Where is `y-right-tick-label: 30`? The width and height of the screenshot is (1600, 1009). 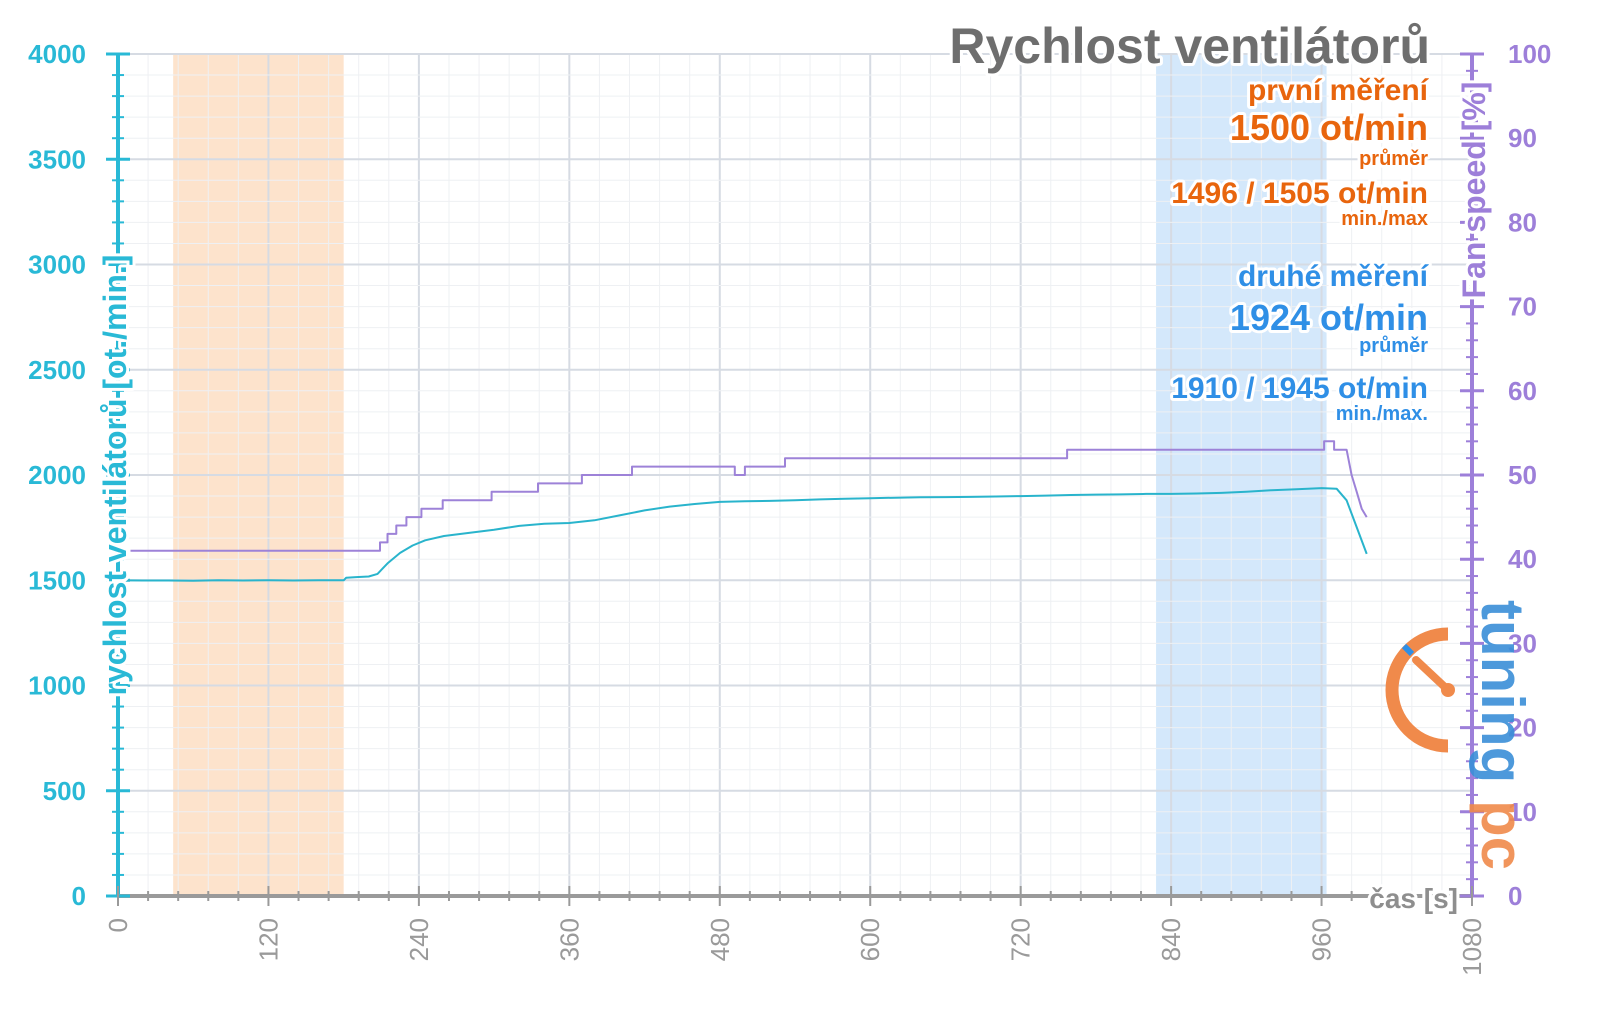
y-right-tick-label: 30 is located at coordinates (1522, 643).